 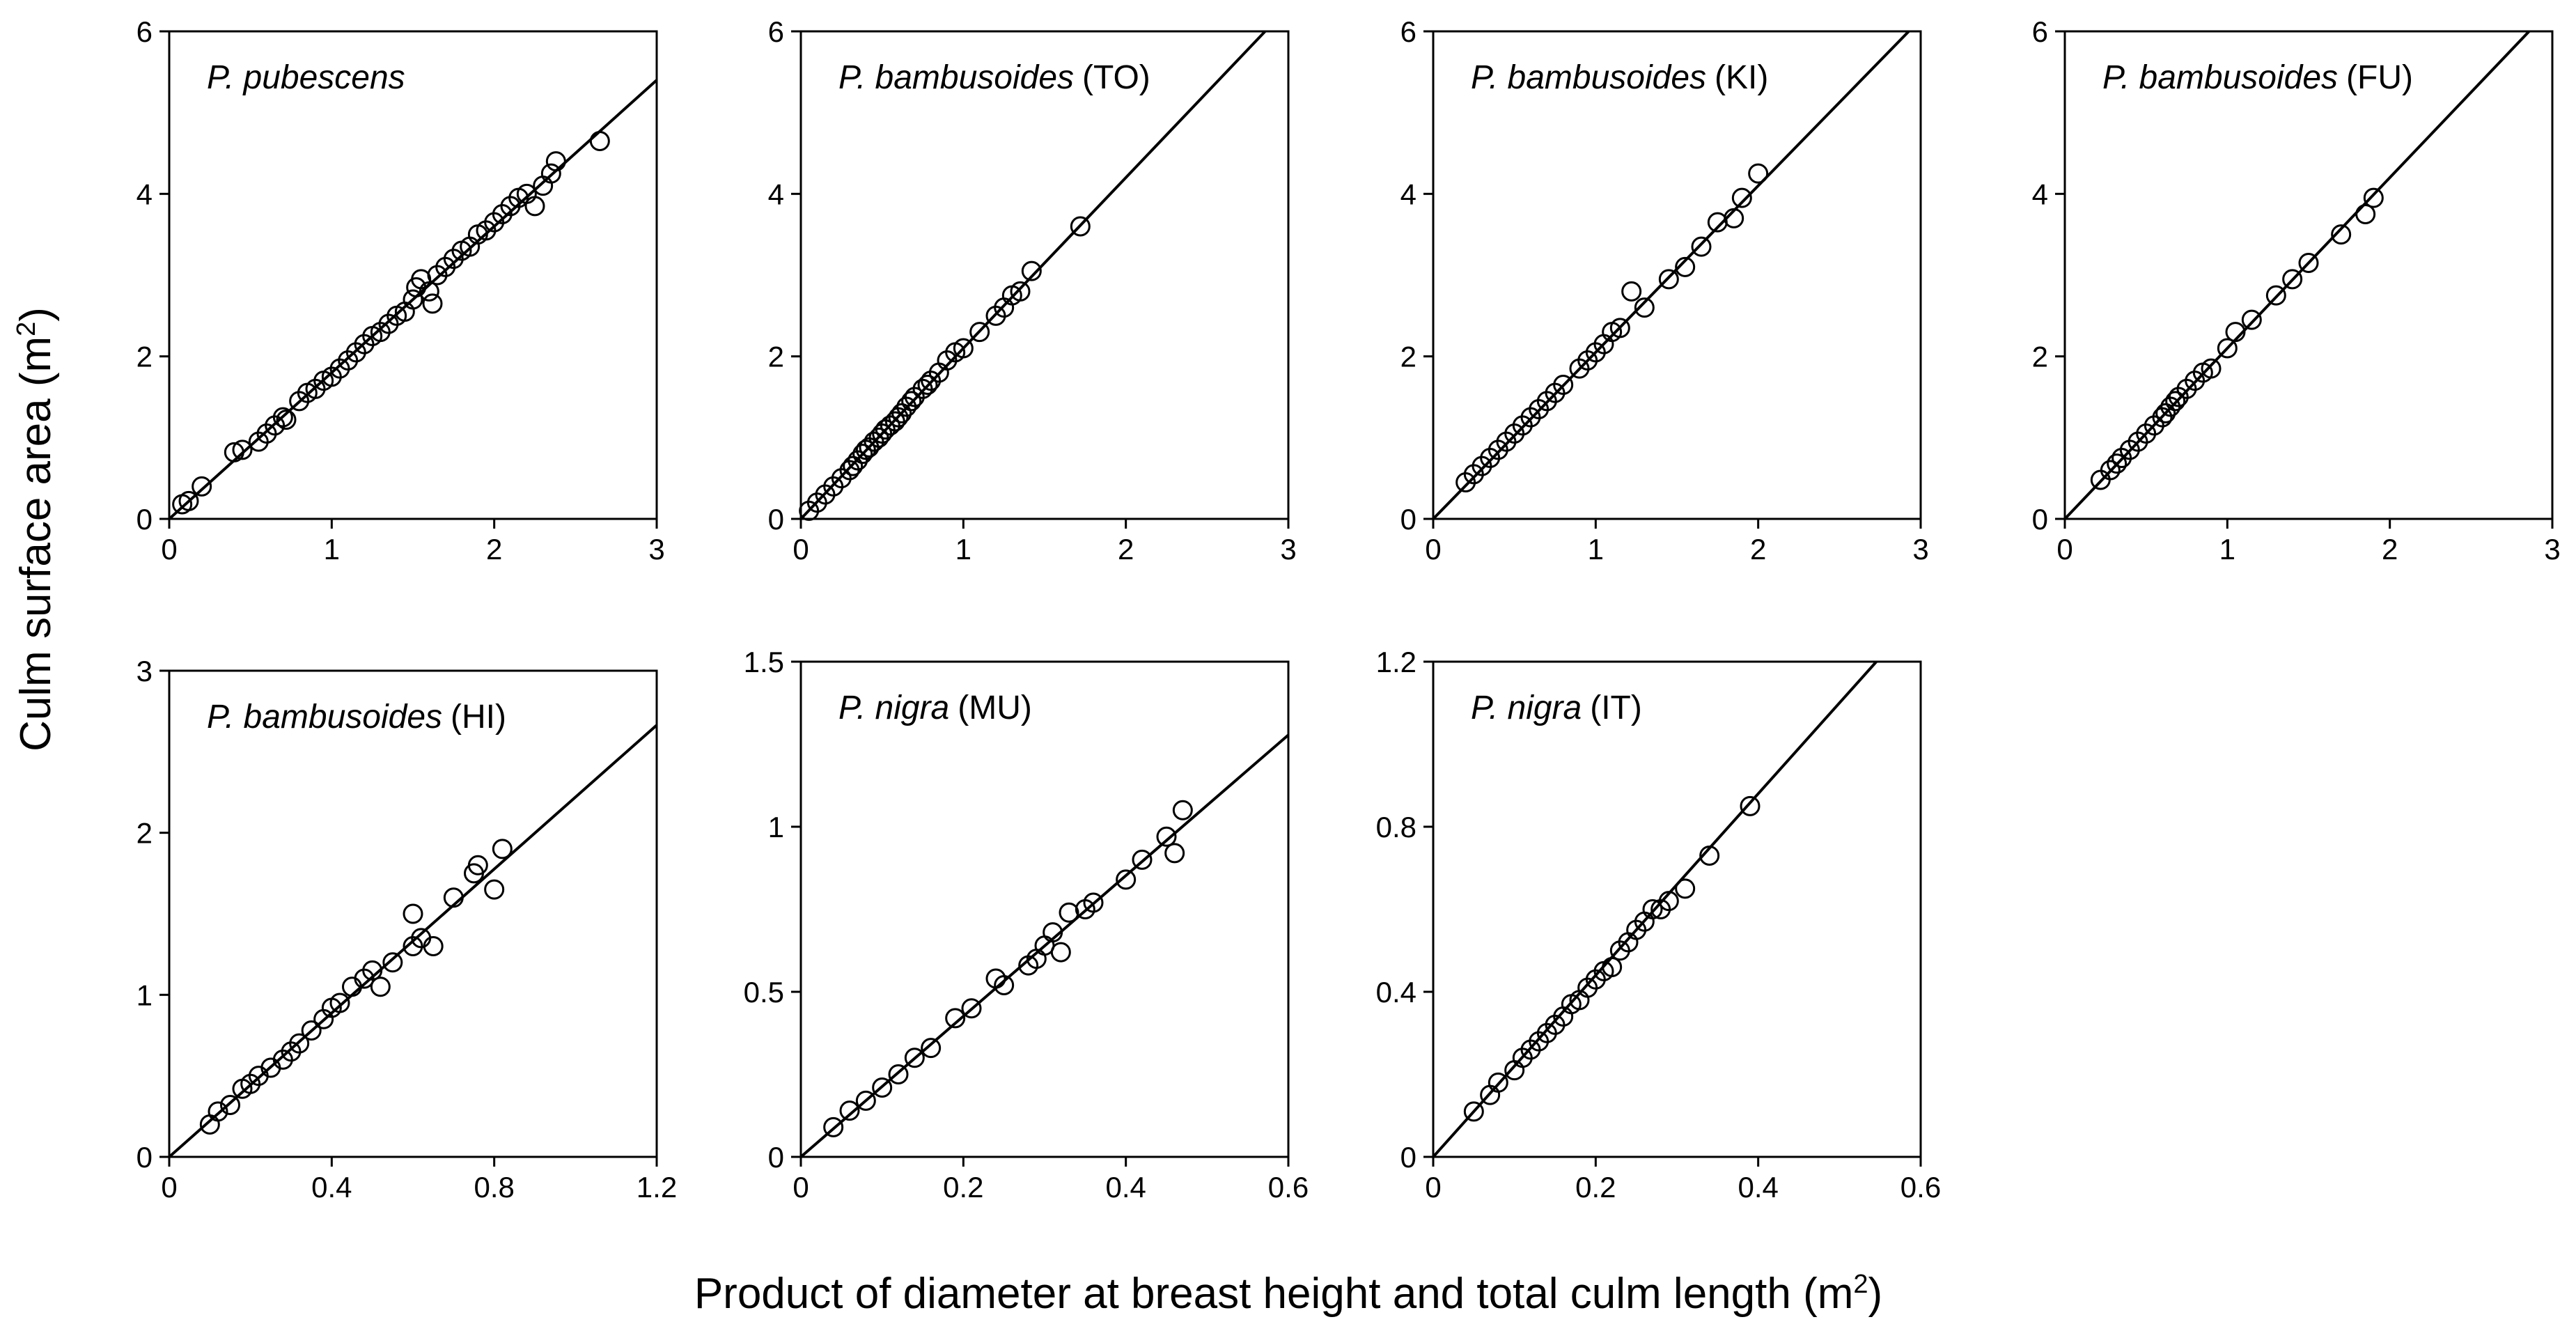 What do you see at coordinates (1616, 708) in the screenshot?
I see `site-code: (IT)` at bounding box center [1616, 708].